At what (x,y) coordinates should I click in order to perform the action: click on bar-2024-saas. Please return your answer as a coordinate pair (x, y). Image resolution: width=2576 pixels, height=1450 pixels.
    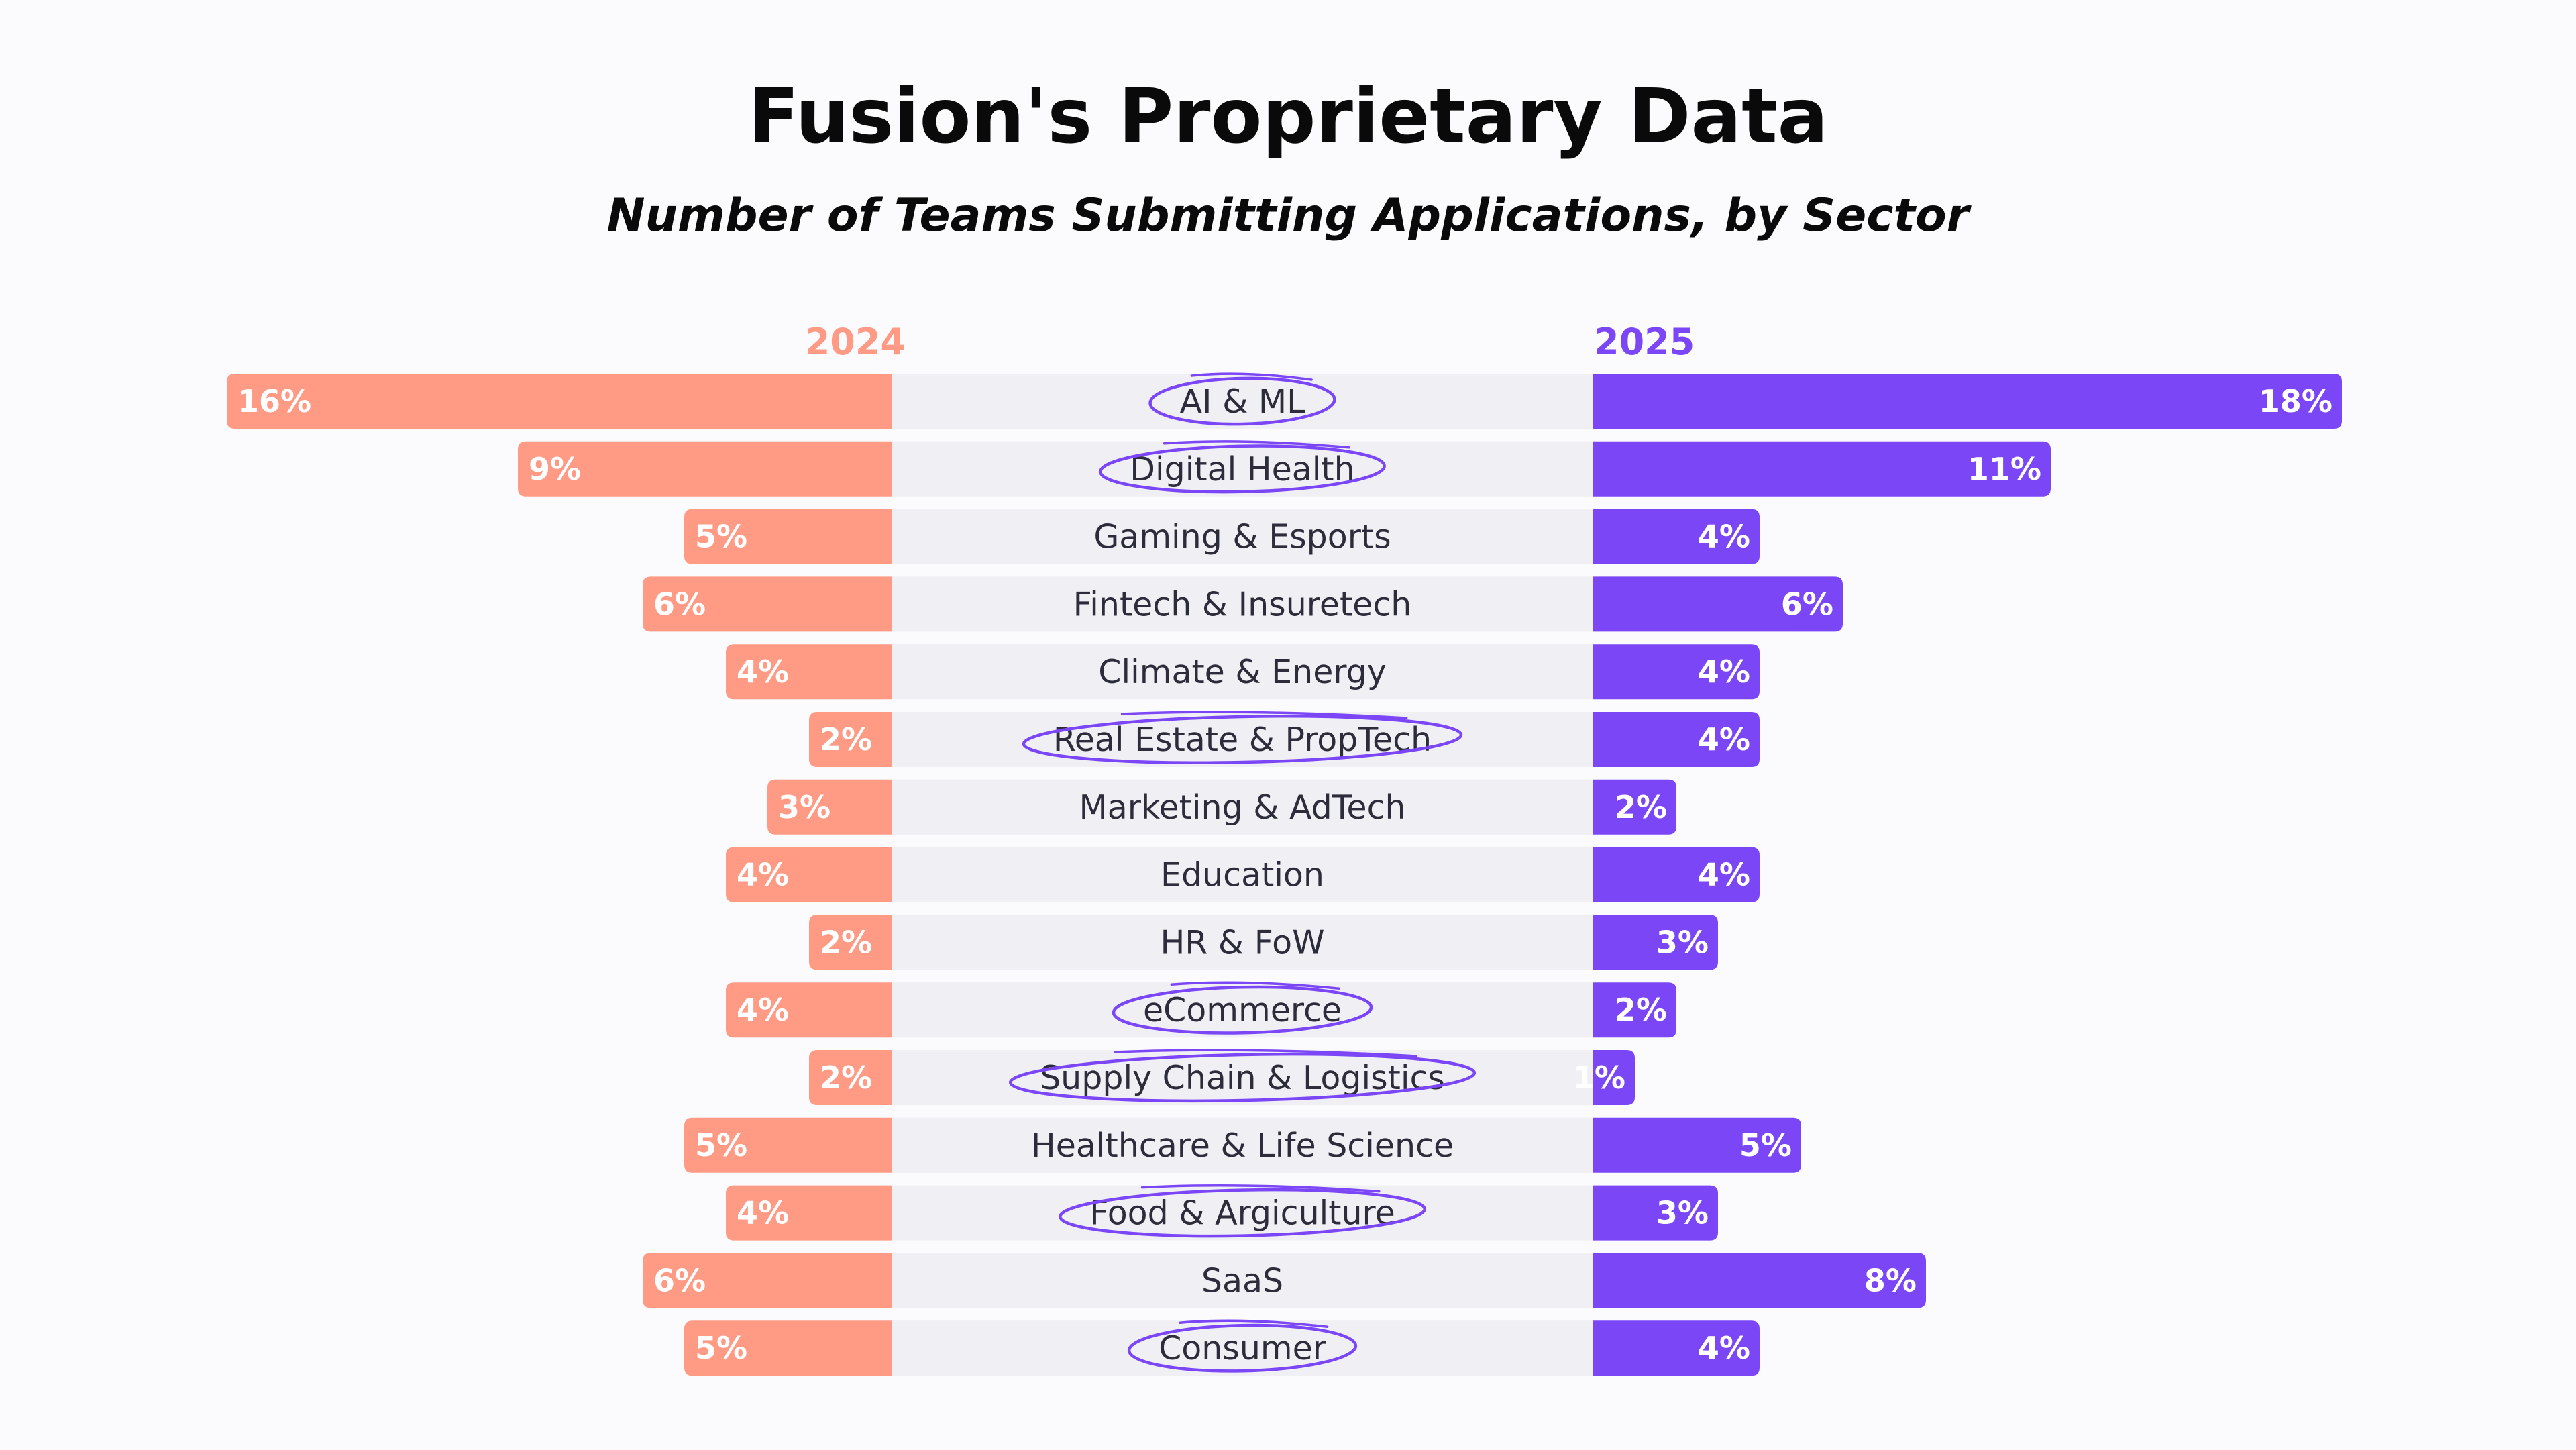
    Looking at the image, I should click on (767, 1280).